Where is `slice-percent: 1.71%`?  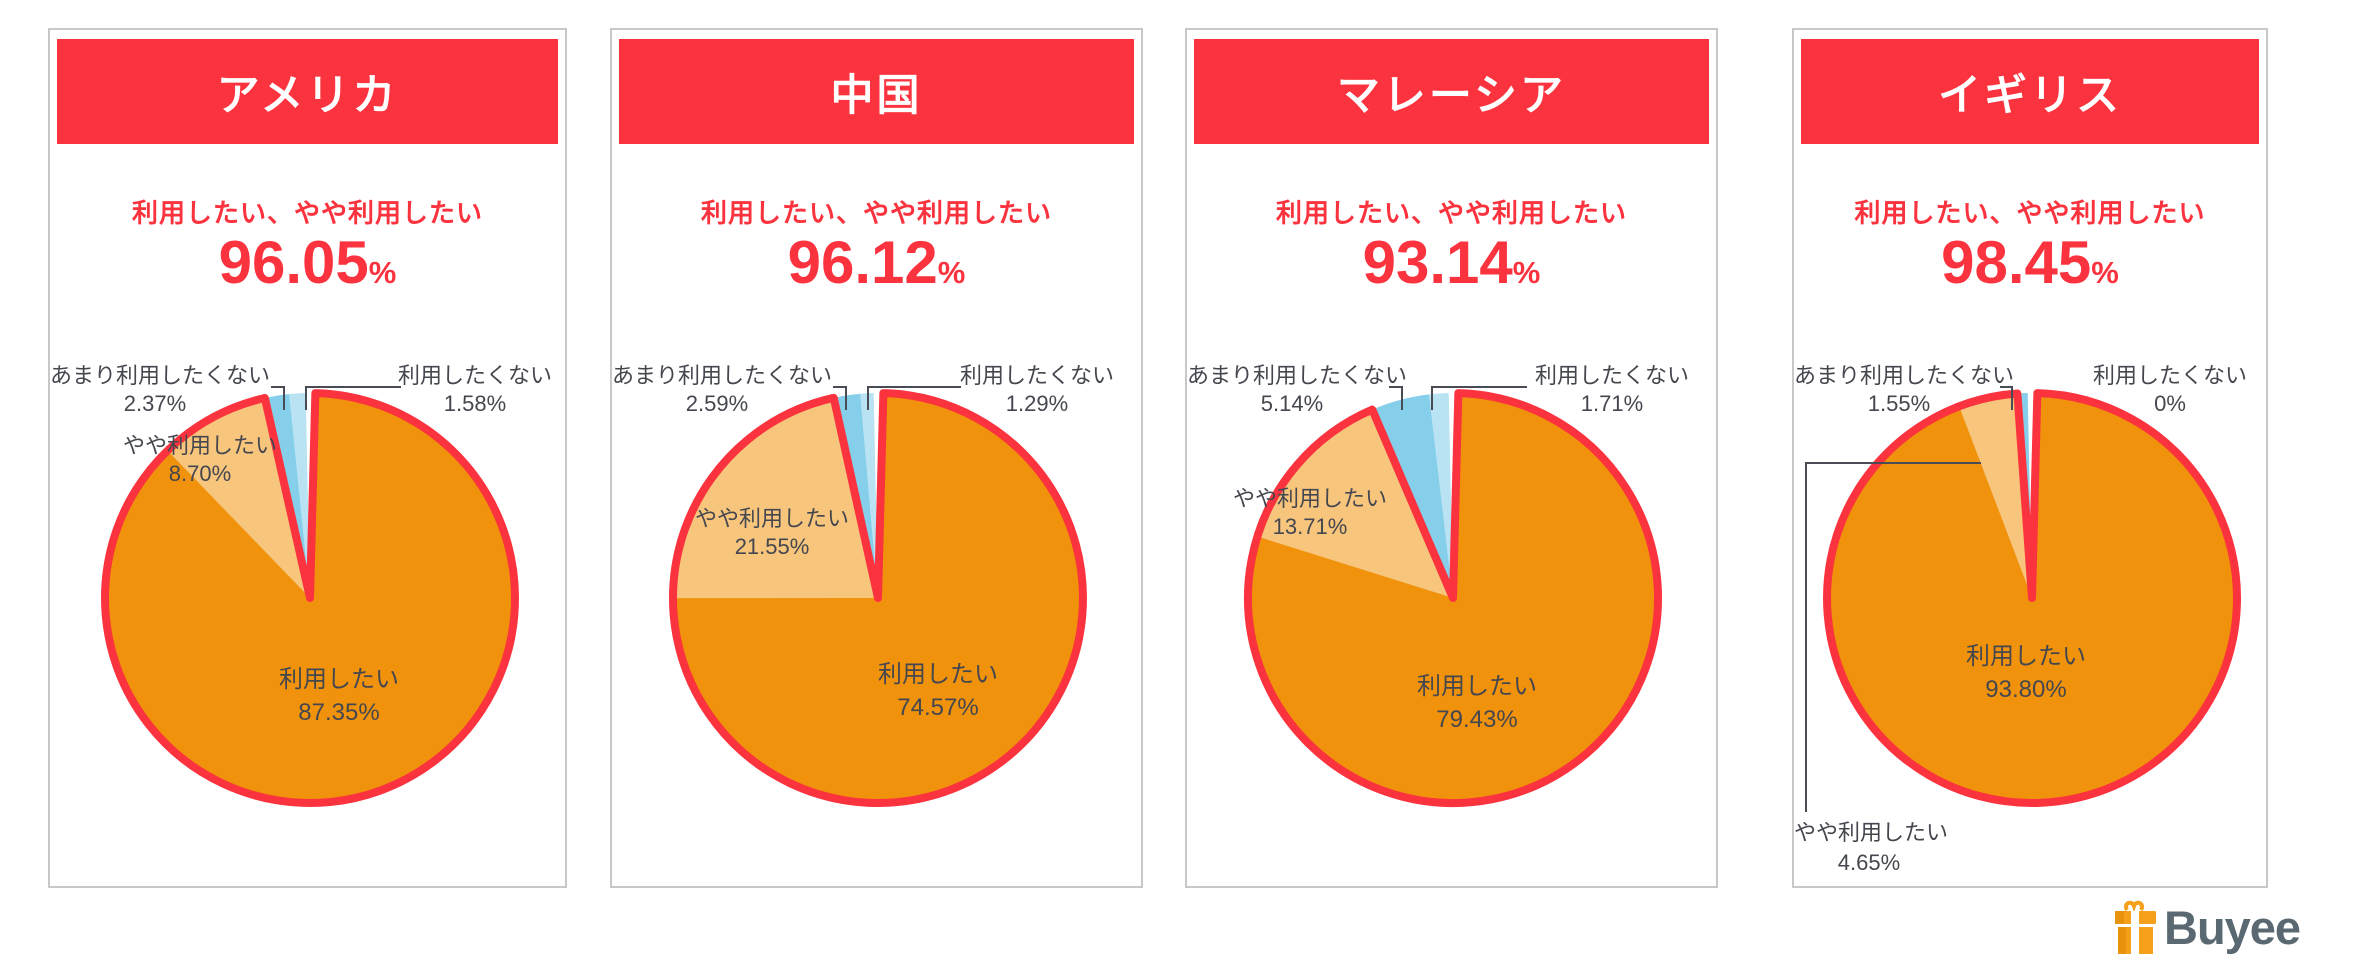 slice-percent: 1.71% is located at coordinates (1612, 403).